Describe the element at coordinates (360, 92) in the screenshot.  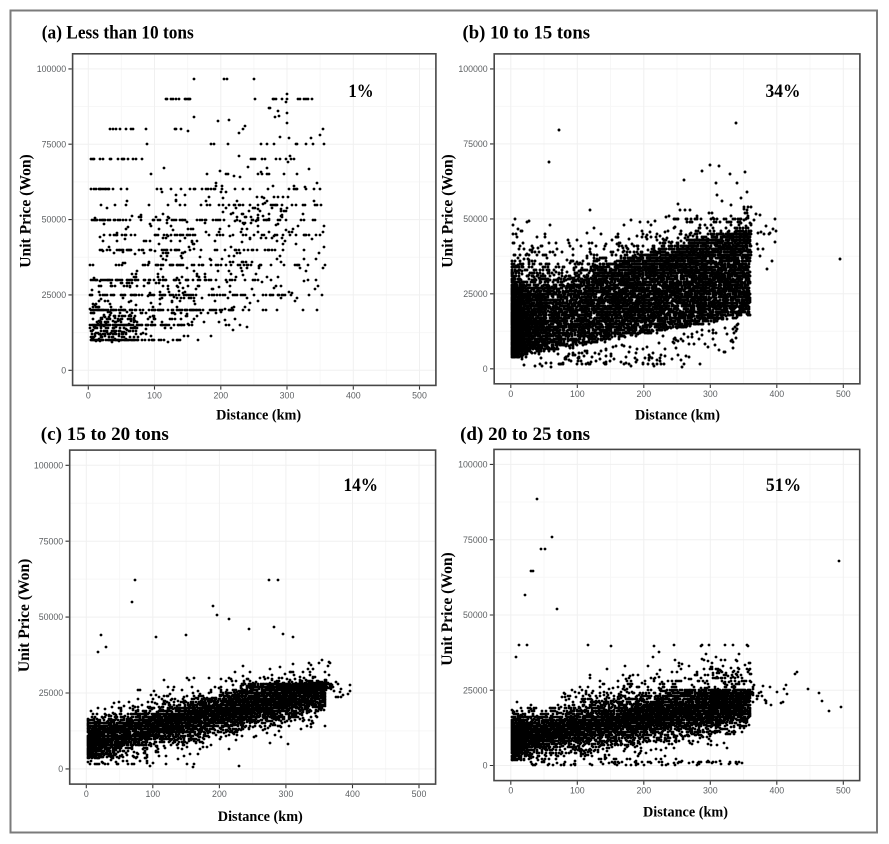
I see `svg-text: 1%` at that location.